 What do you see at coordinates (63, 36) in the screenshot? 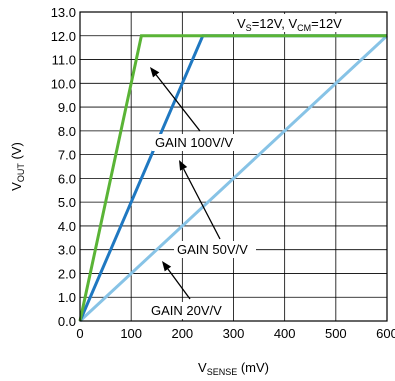
I see `y-tick-label: 12.0` at bounding box center [63, 36].